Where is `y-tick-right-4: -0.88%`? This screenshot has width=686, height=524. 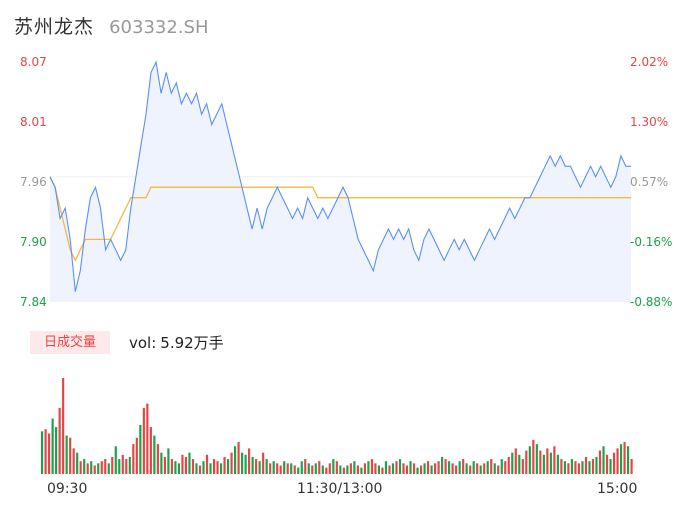 y-tick-right-4: -0.88% is located at coordinates (651, 302).